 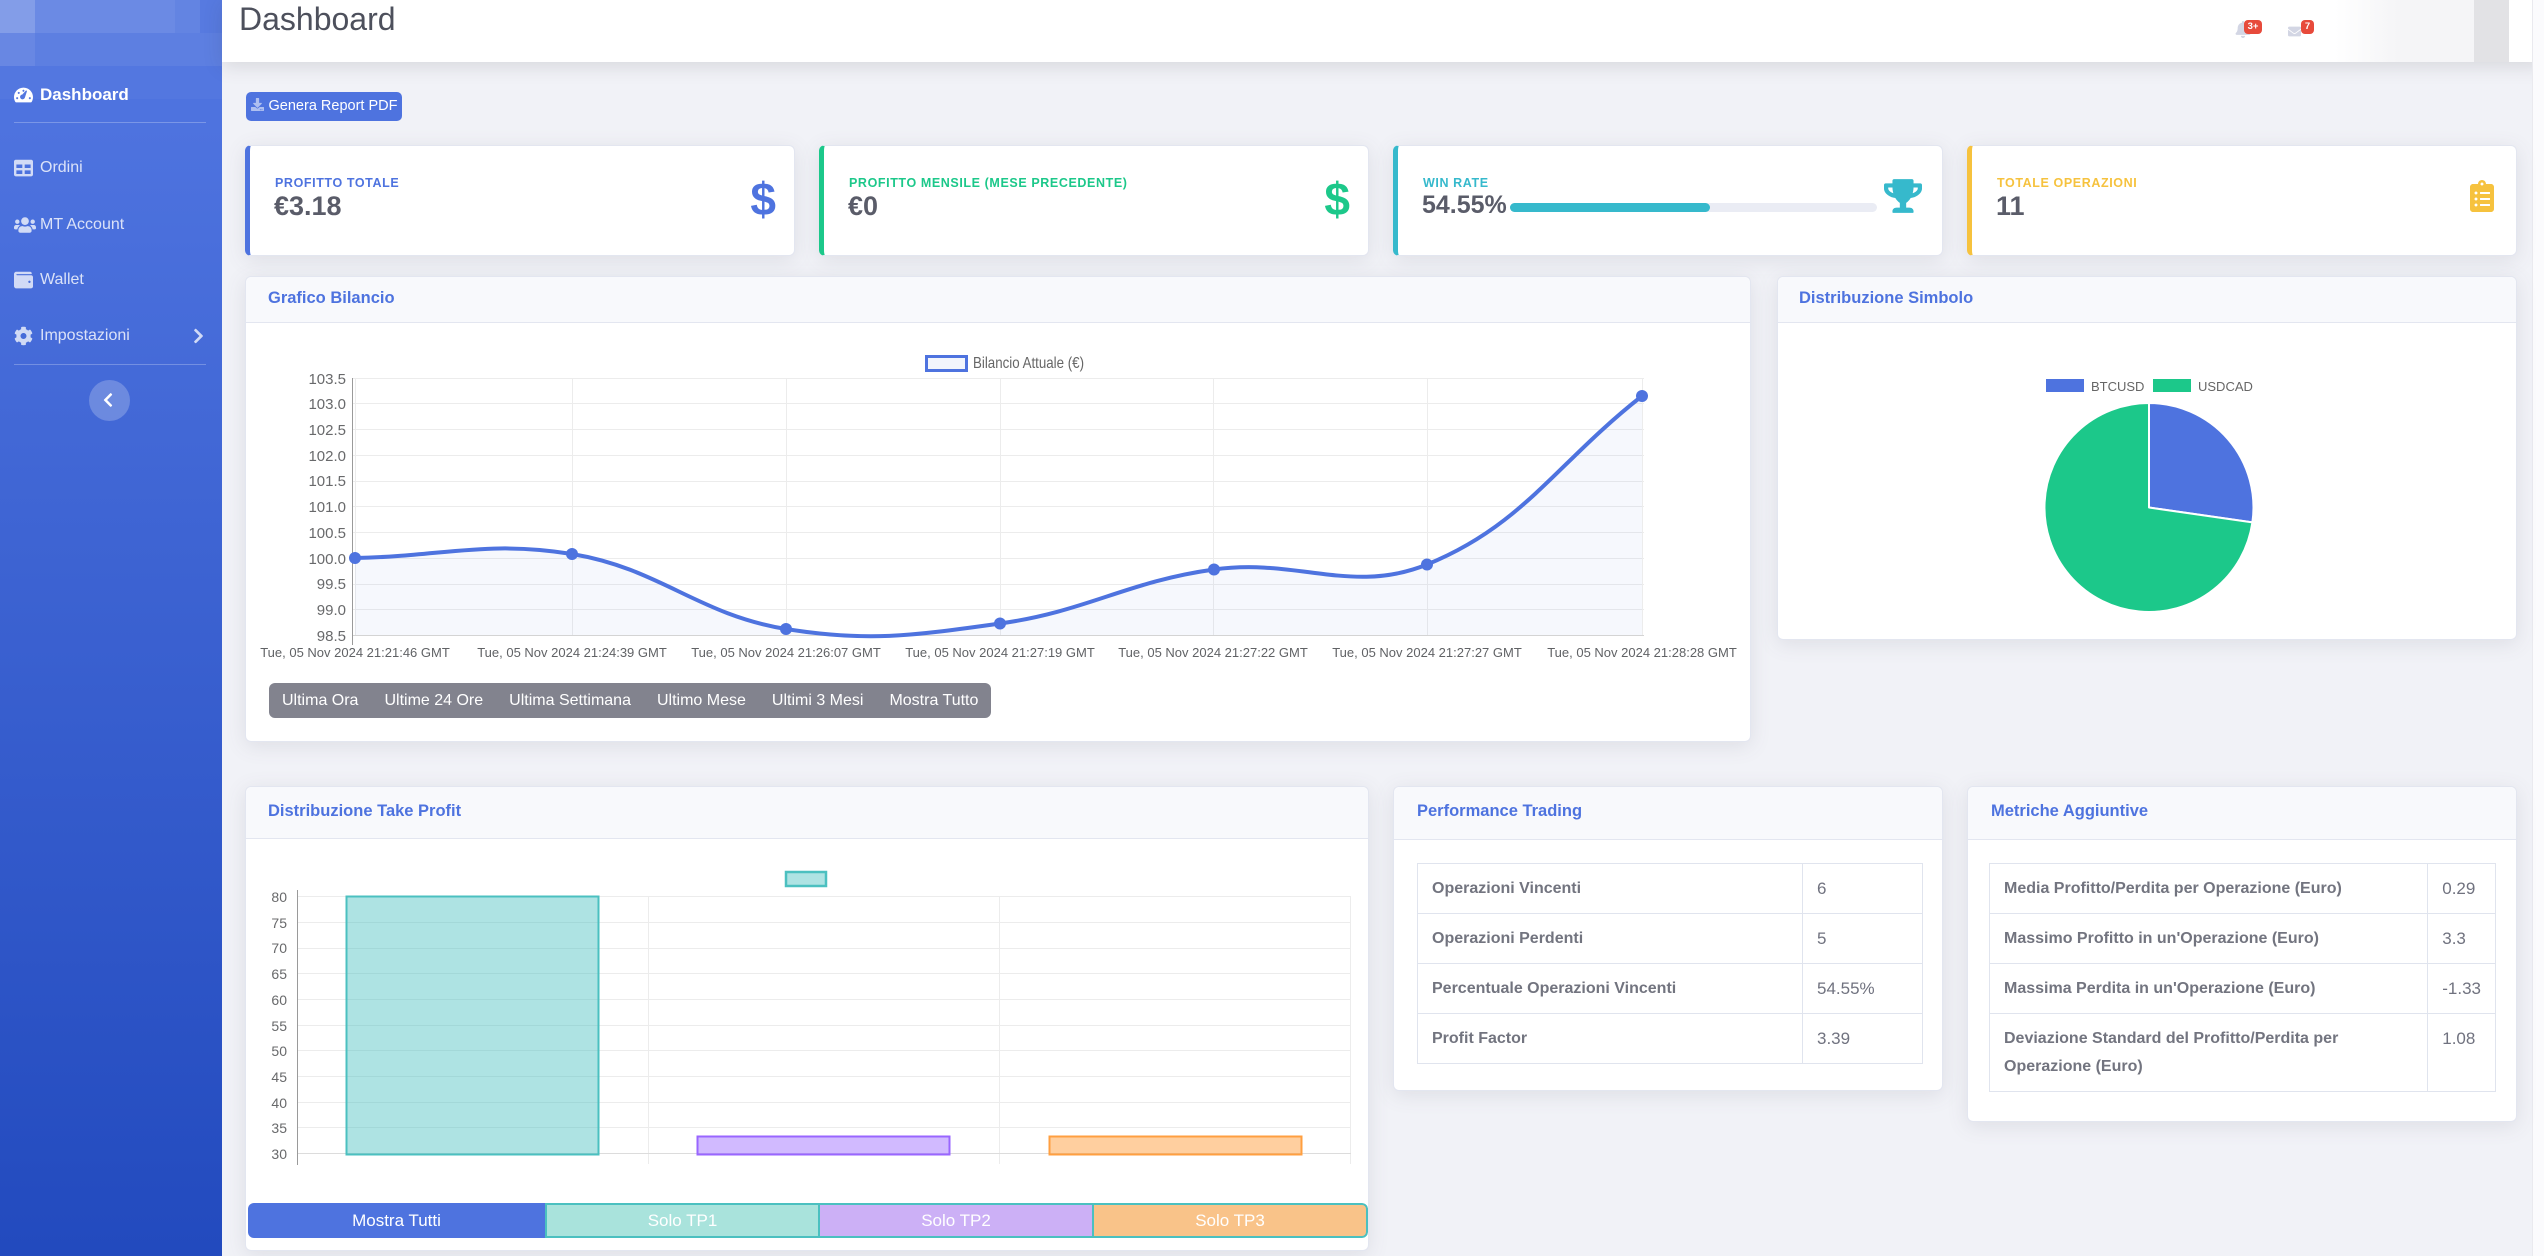 I want to click on svg-text: 103.0, so click(x=327, y=404).